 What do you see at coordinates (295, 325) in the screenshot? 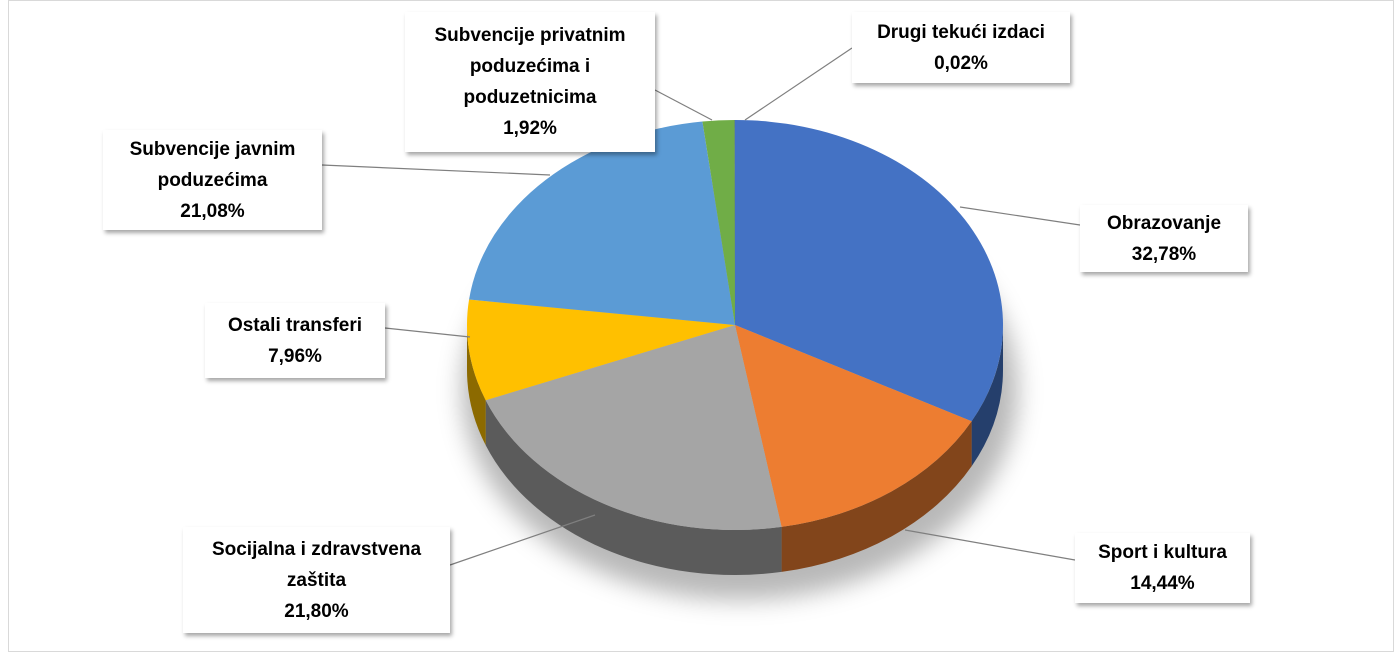
I see `category-name: Ostali transferi` at bounding box center [295, 325].